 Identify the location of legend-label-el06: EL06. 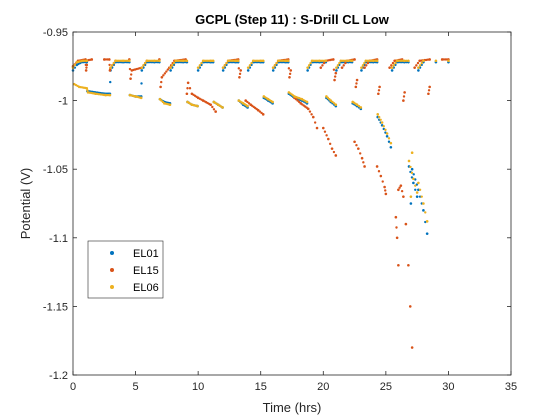
(146, 288).